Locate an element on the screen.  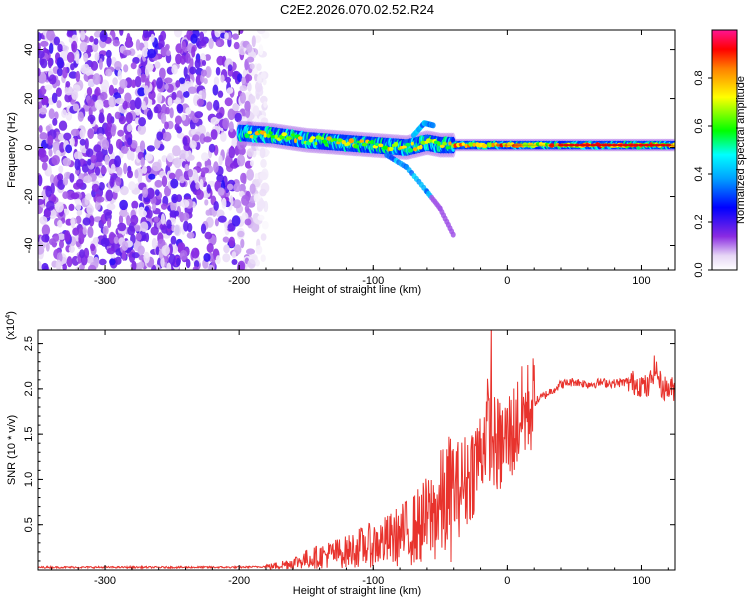
y-tick-label: 2.0 is located at coordinates (29, 388).